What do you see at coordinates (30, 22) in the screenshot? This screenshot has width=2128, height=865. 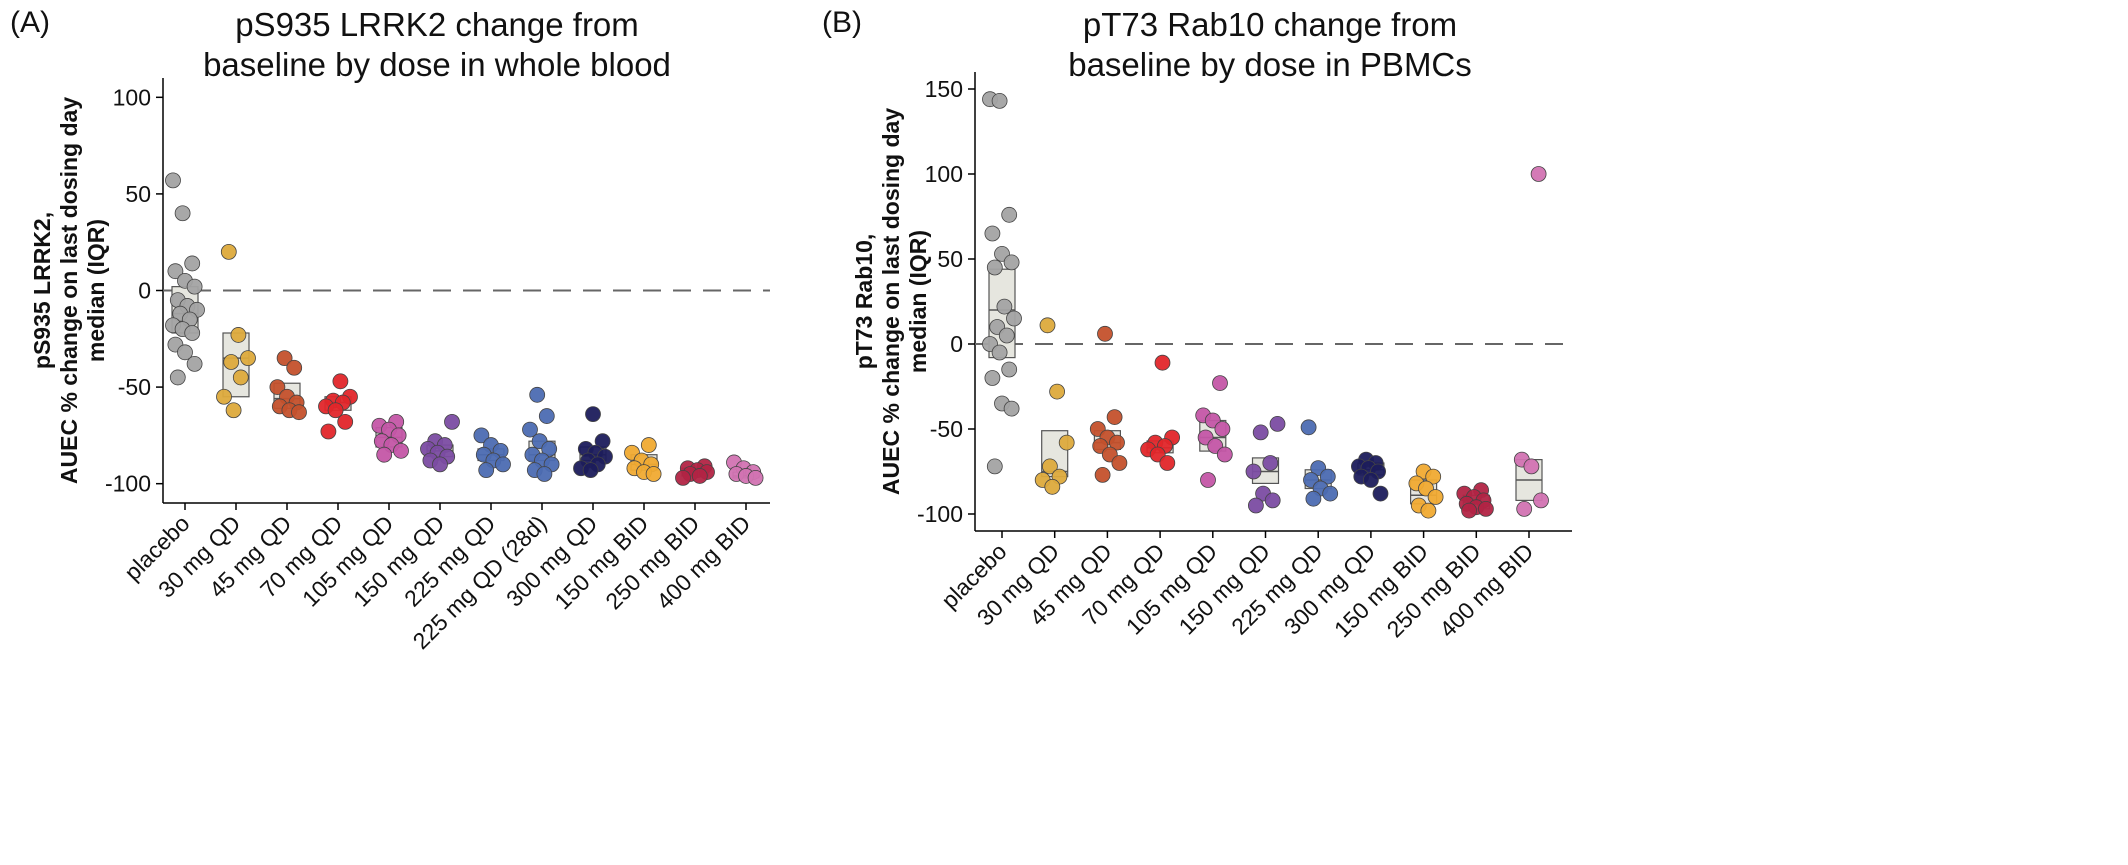 I see `panel-label: (A)` at bounding box center [30, 22].